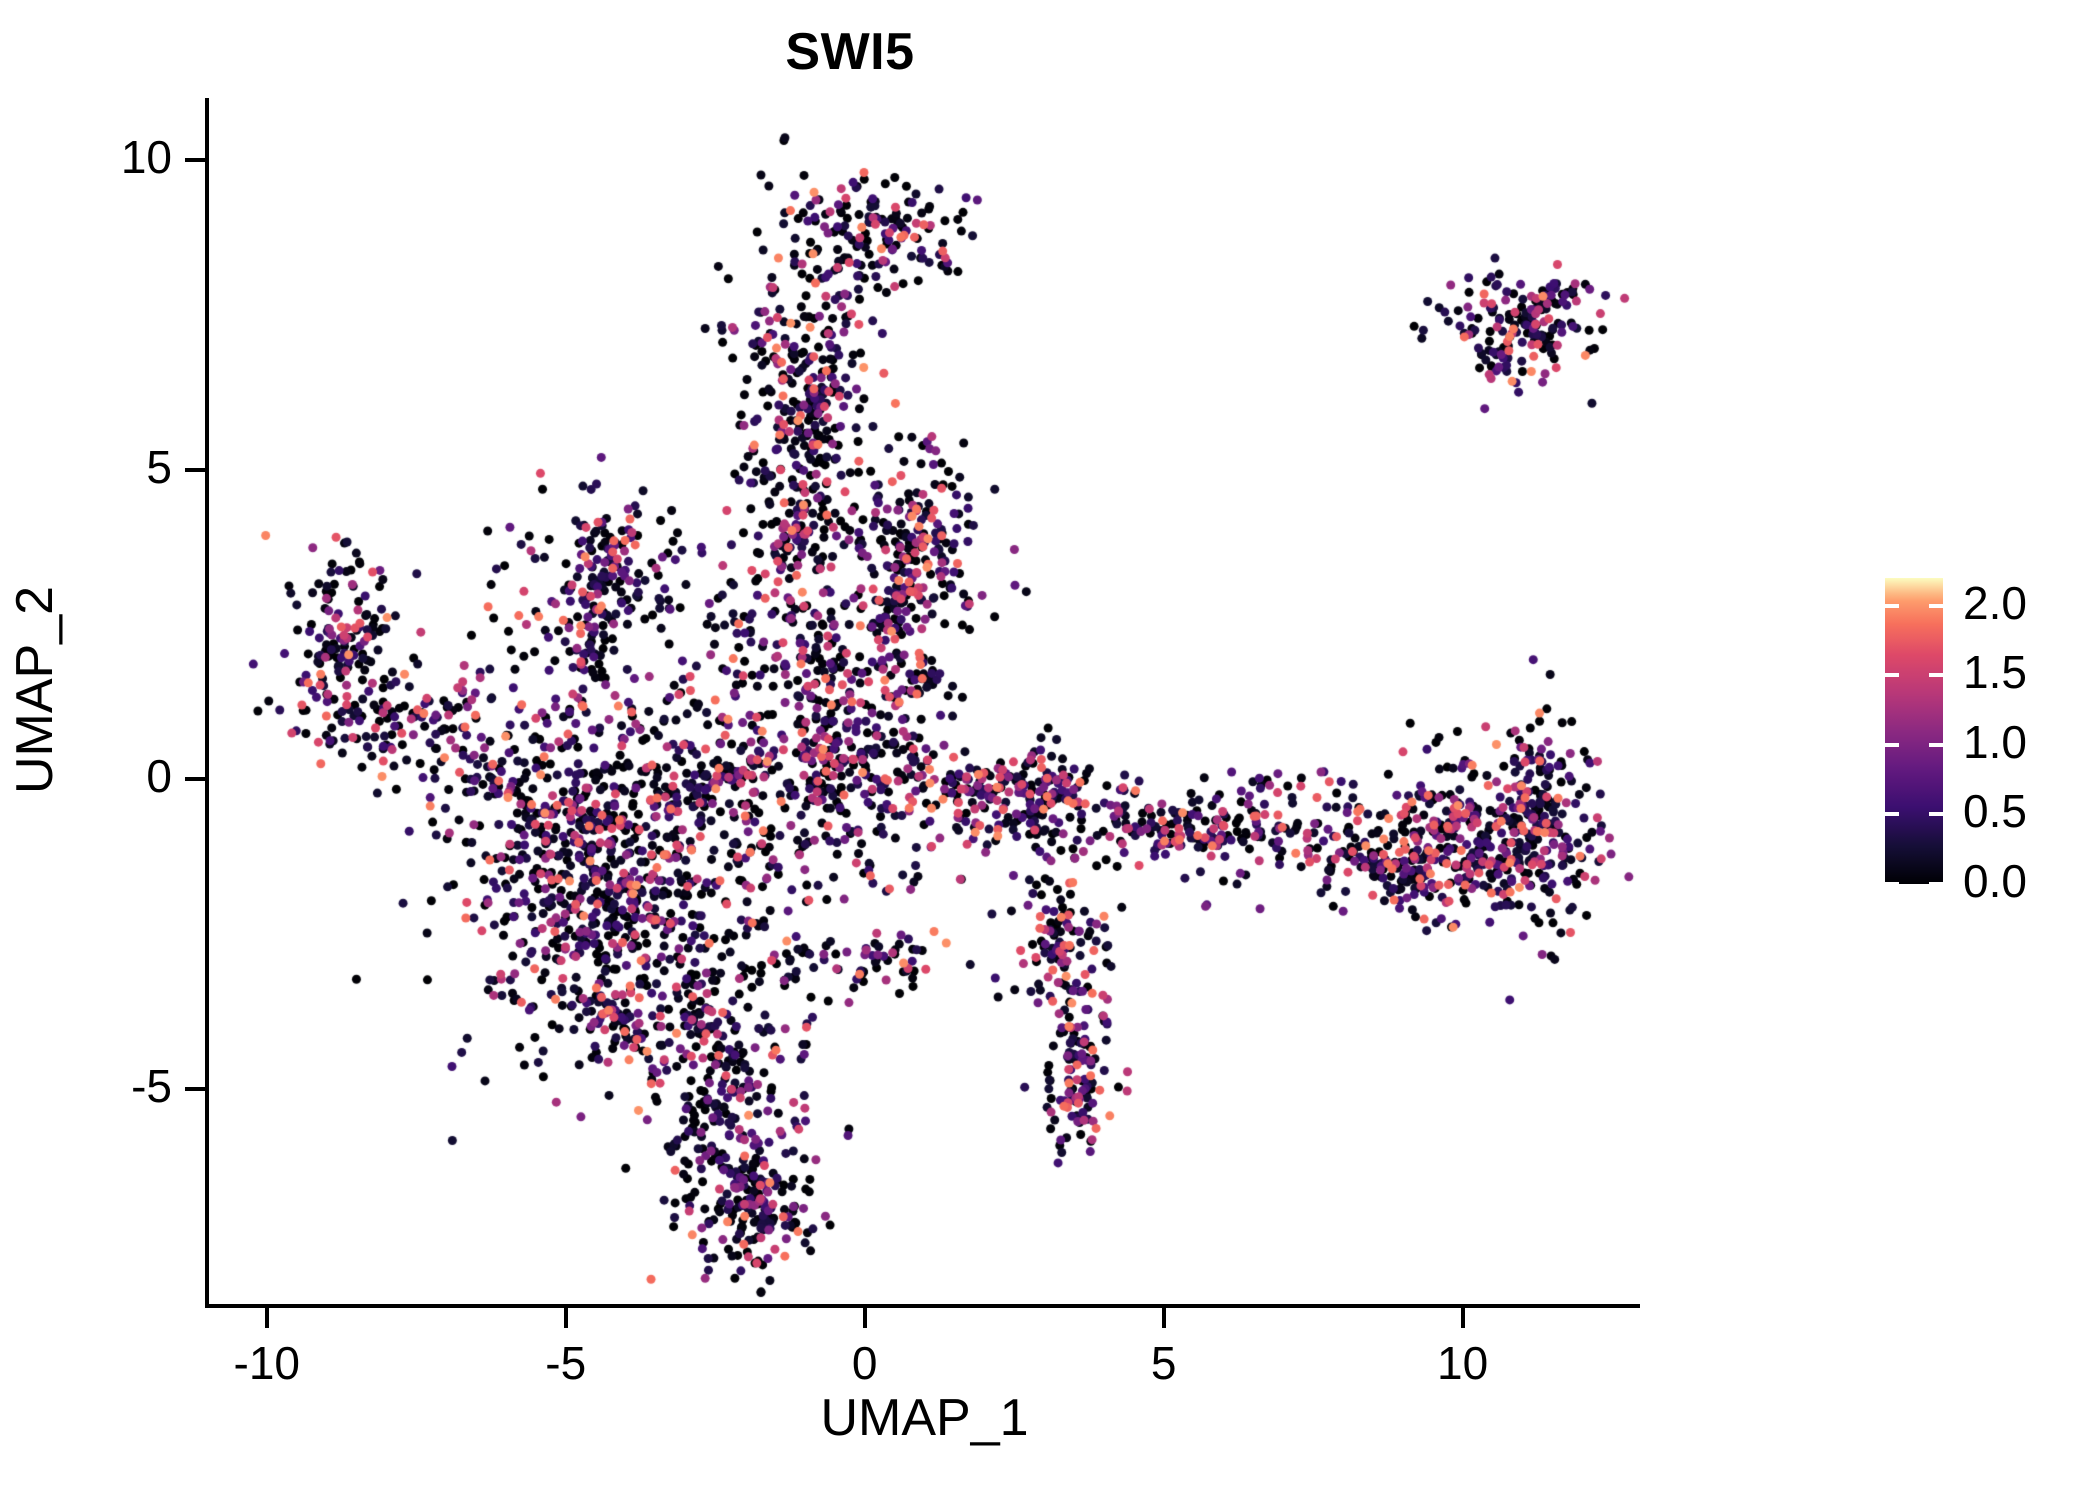 The height and width of the screenshot is (1500, 2100). What do you see at coordinates (267, 1363) in the screenshot?
I see `x-tick-label: -10` at bounding box center [267, 1363].